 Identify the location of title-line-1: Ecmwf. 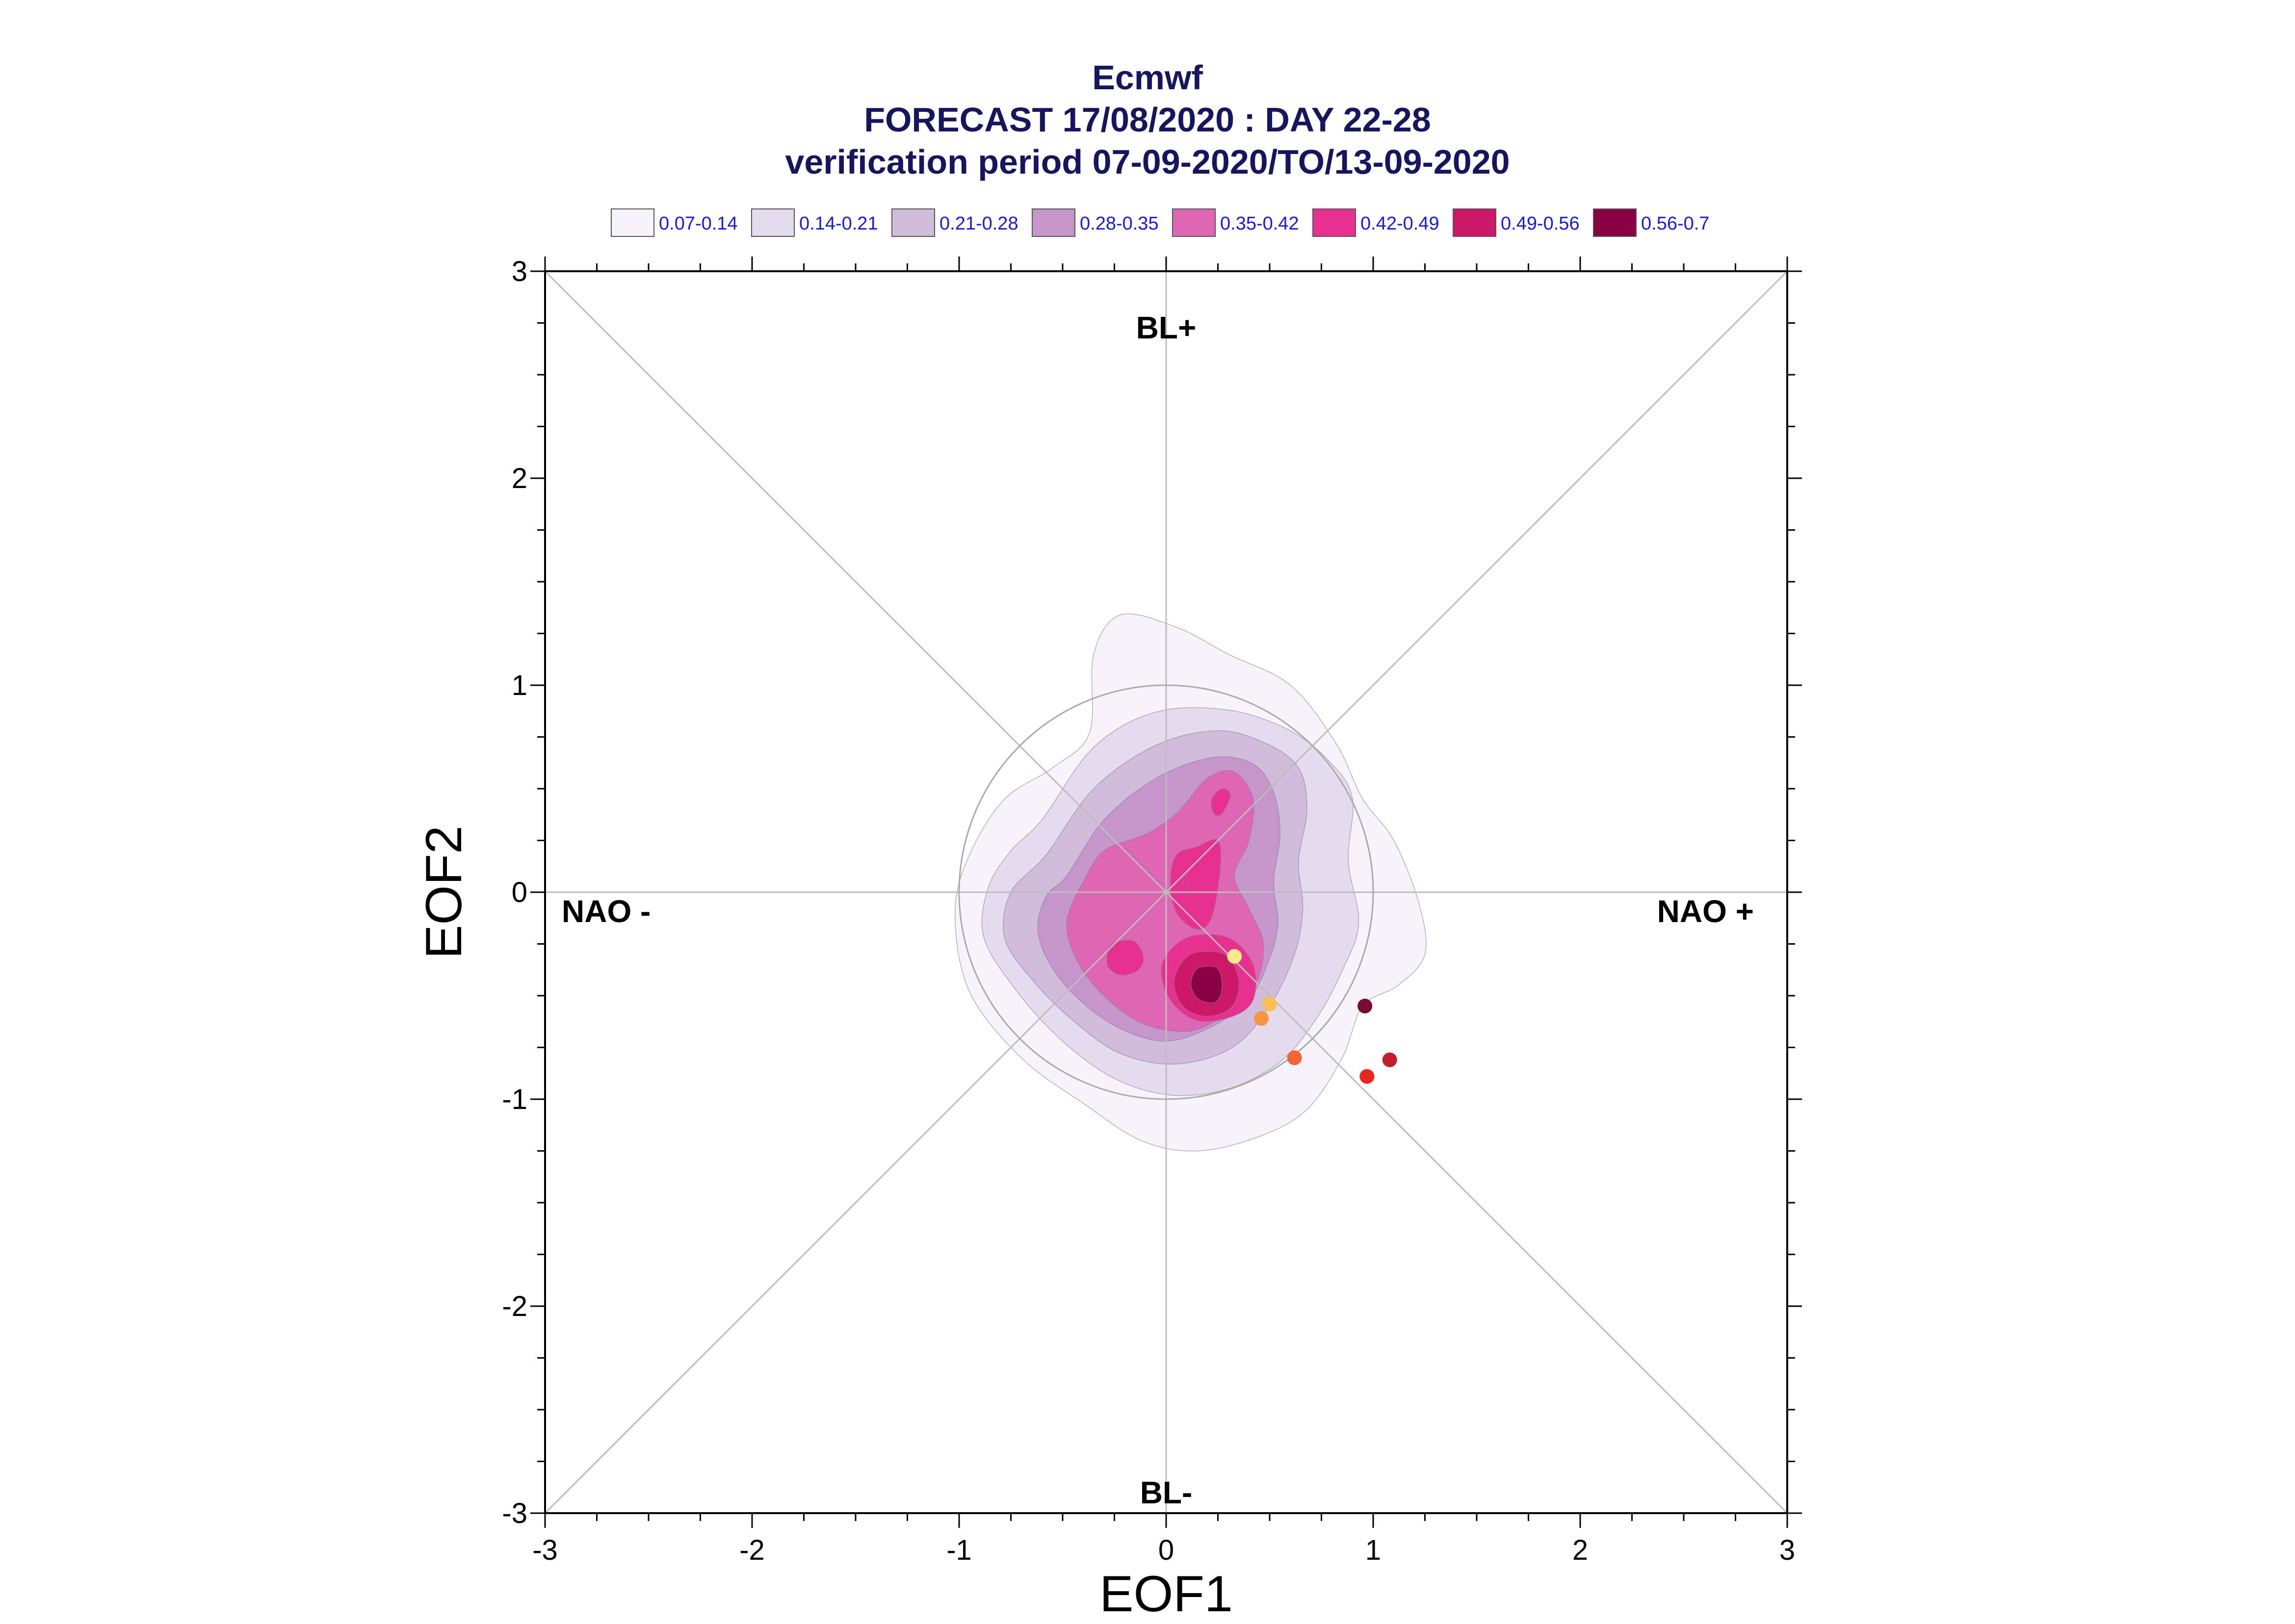
(1147, 77).